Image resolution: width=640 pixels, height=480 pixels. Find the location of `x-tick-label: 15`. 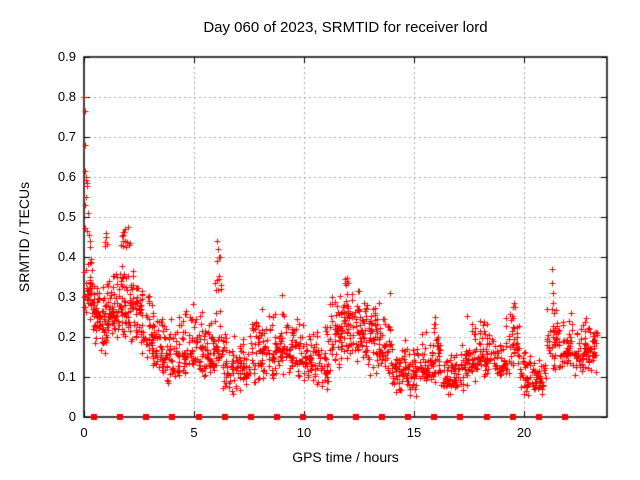

x-tick-label: 15 is located at coordinates (414, 432).